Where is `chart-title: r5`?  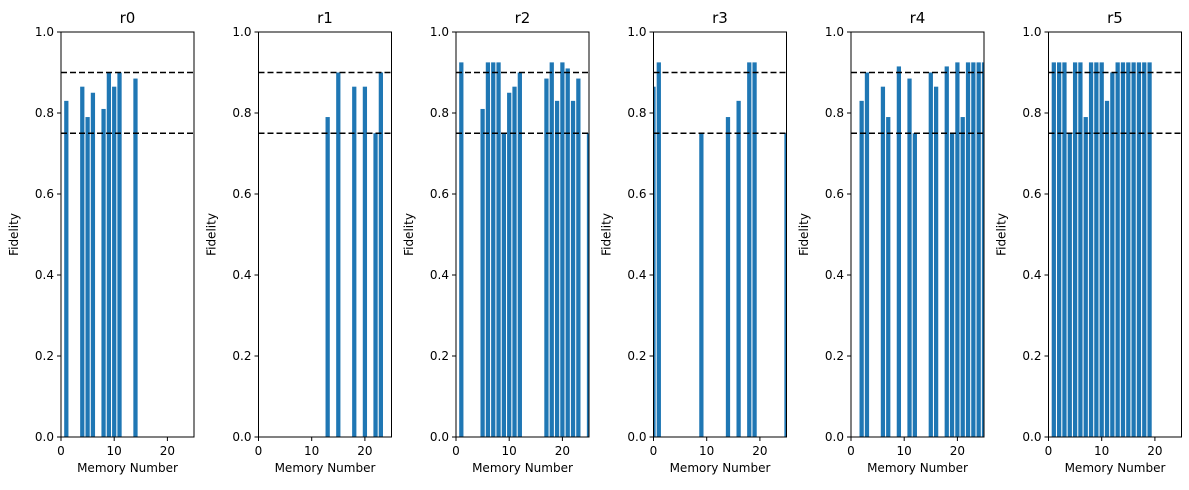
chart-title: r5 is located at coordinates (1115, 18).